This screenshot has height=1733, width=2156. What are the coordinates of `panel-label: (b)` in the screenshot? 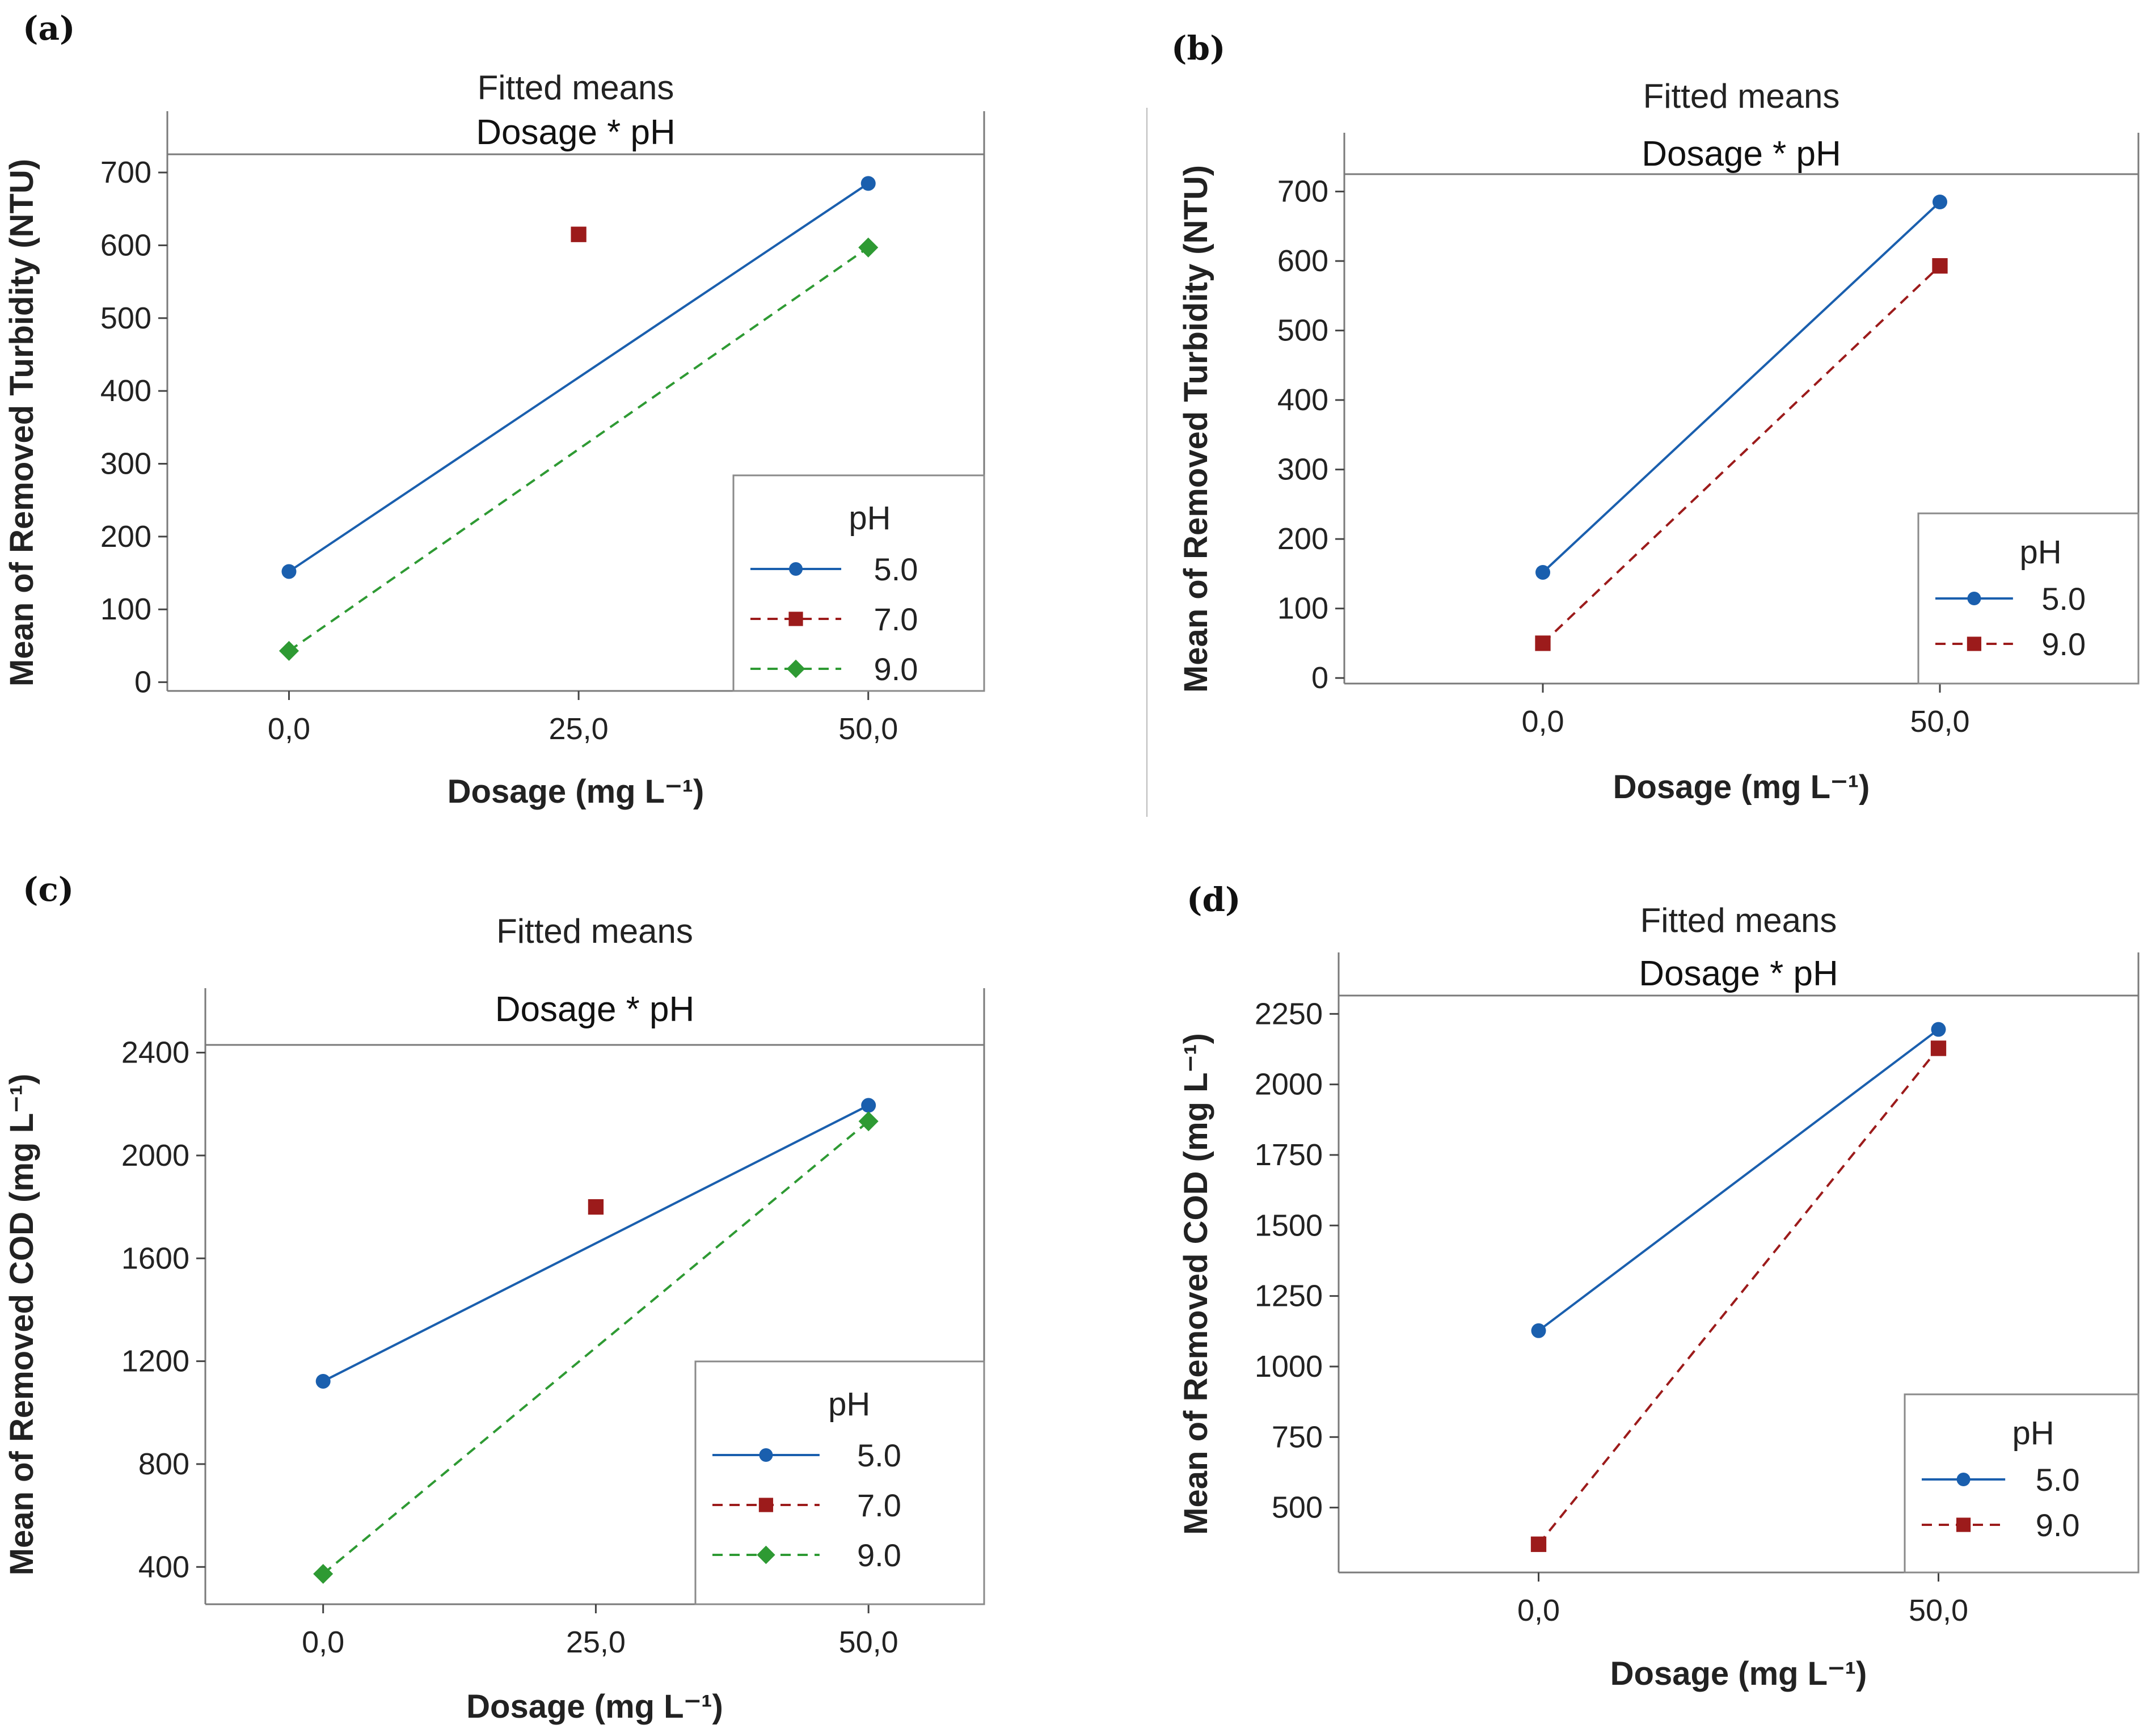 It's located at (1198, 48).